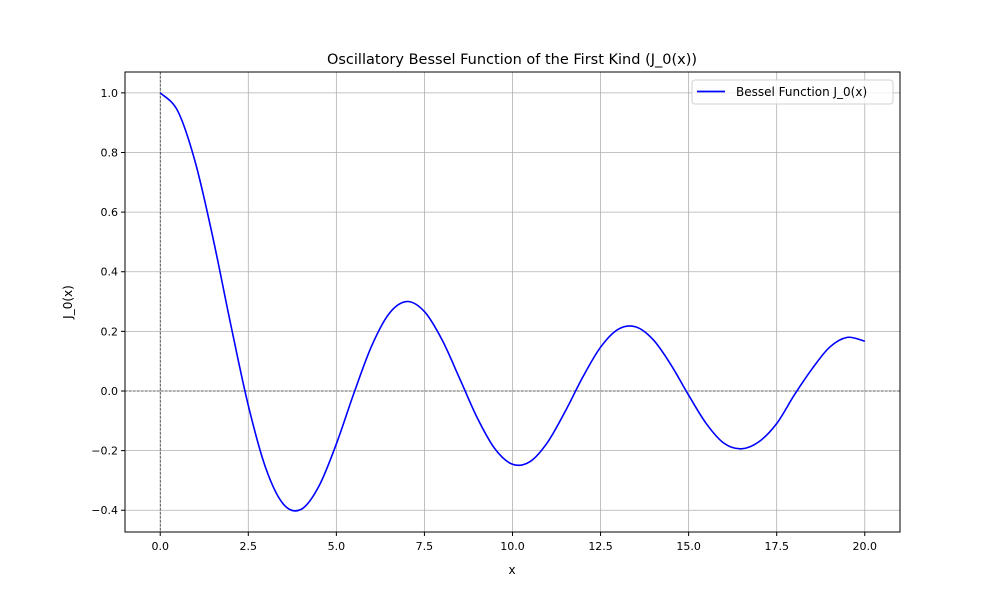  Describe the element at coordinates (511, 570) in the screenshot. I see `x-axis-label: x` at that location.